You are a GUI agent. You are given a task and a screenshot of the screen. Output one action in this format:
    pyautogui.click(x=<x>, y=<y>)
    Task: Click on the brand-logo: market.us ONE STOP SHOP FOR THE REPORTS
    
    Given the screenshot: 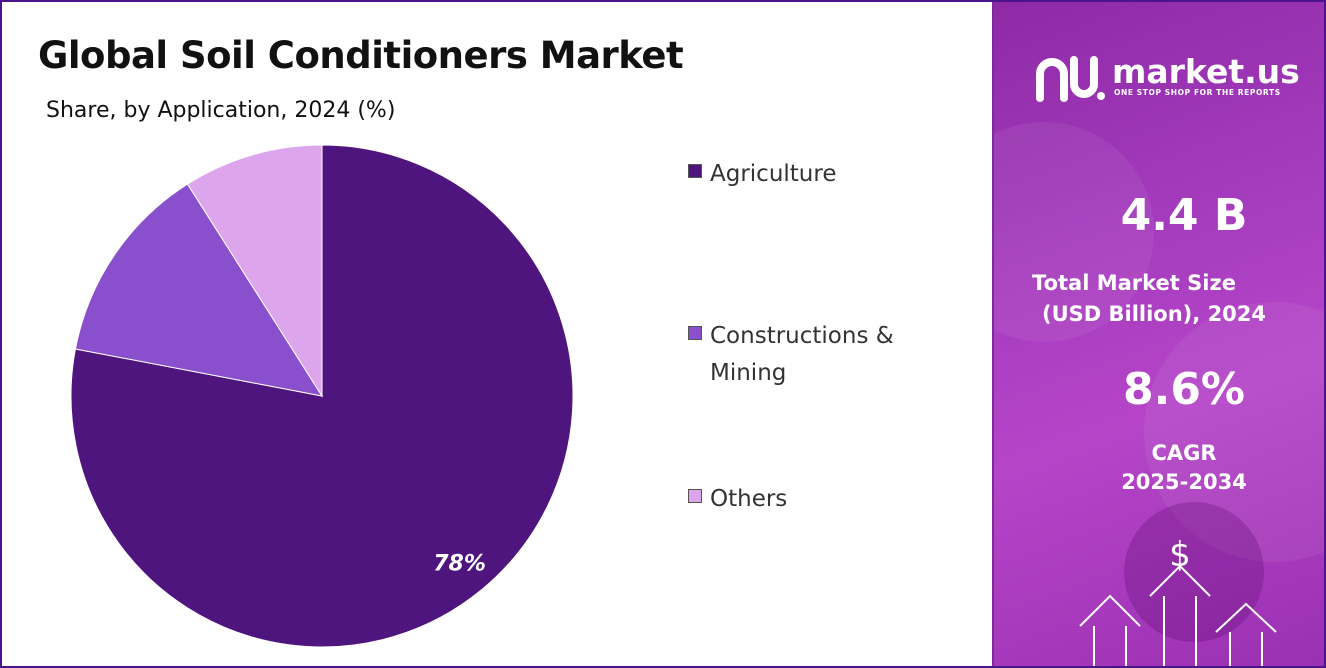 What is the action you would take?
    pyautogui.click(x=1174, y=78)
    